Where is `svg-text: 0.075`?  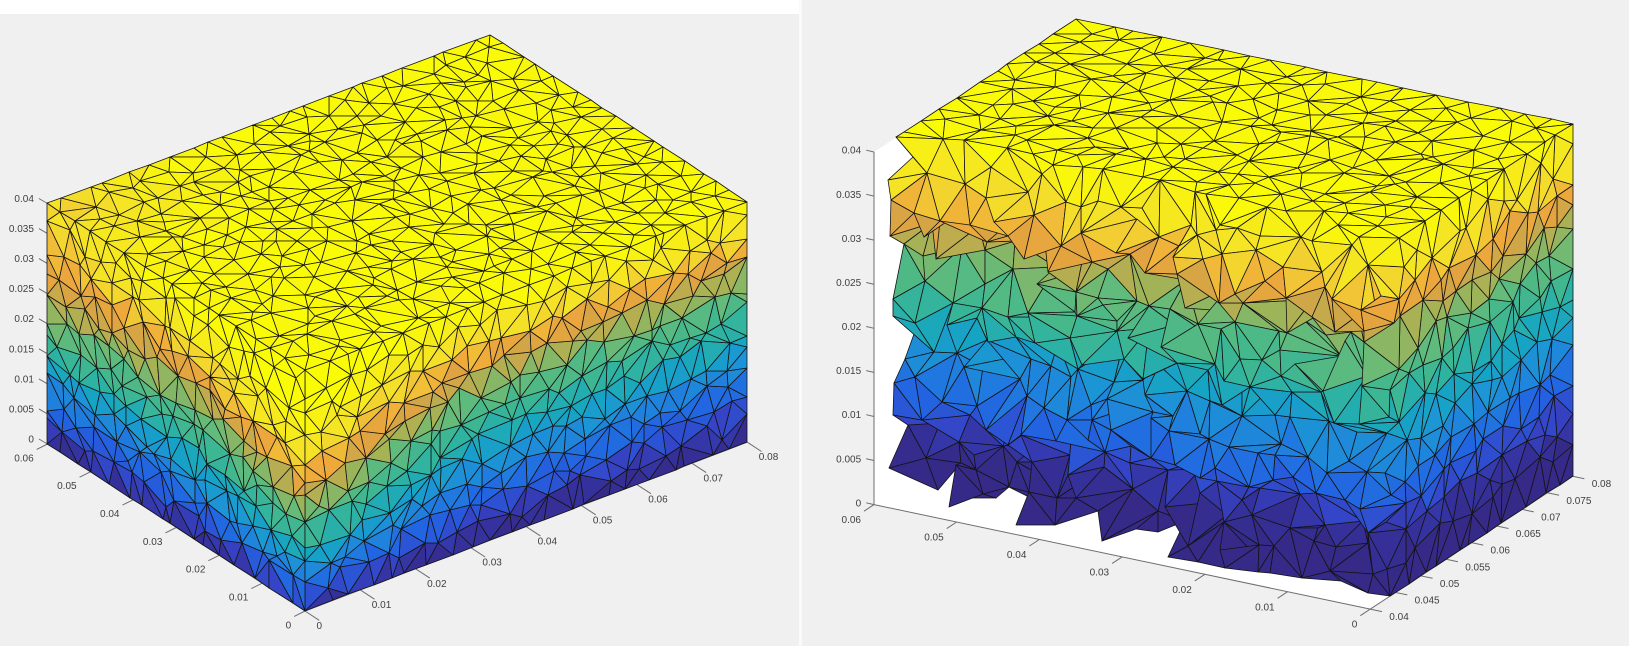 svg-text: 0.075 is located at coordinates (1578, 501).